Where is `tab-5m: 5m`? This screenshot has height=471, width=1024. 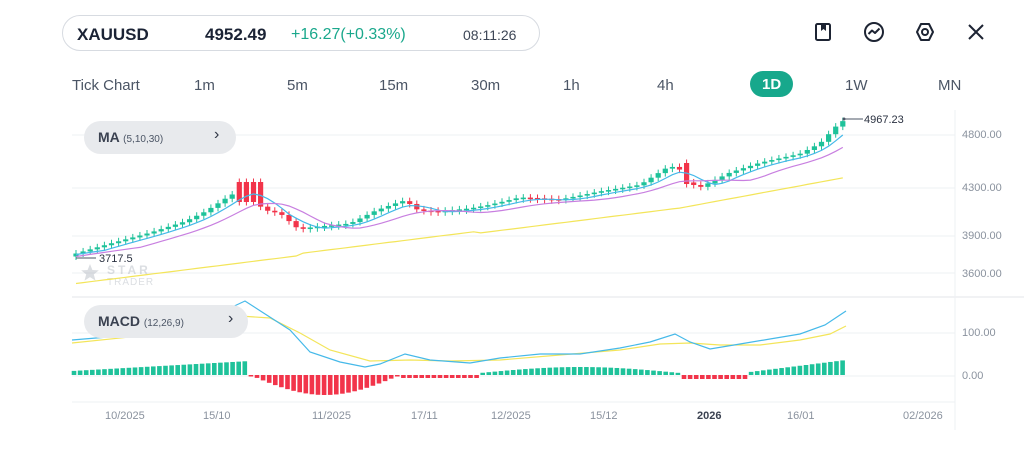
tab-5m: 5m is located at coordinates (297, 85).